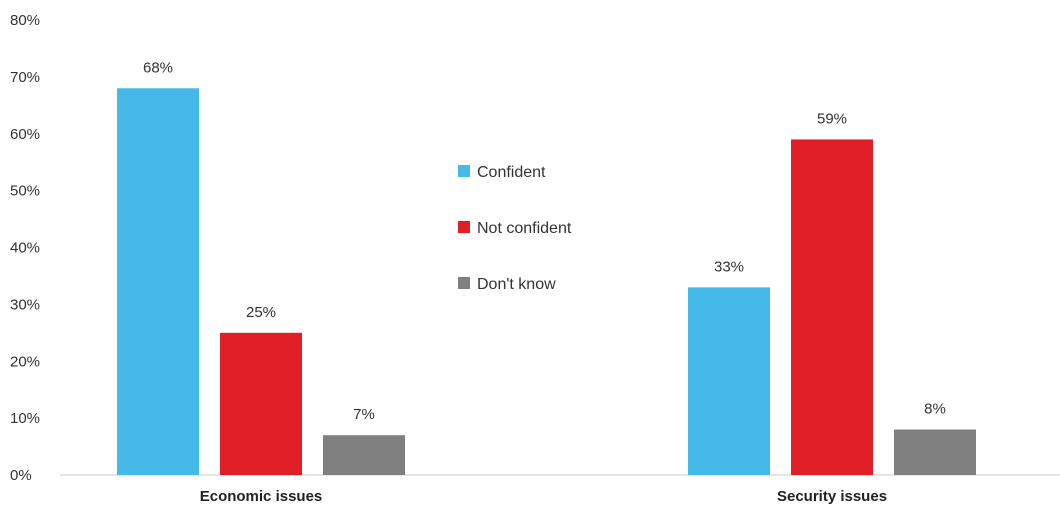 This screenshot has height=508, width=1060. What do you see at coordinates (729, 266) in the screenshot?
I see `data-label: 33%` at bounding box center [729, 266].